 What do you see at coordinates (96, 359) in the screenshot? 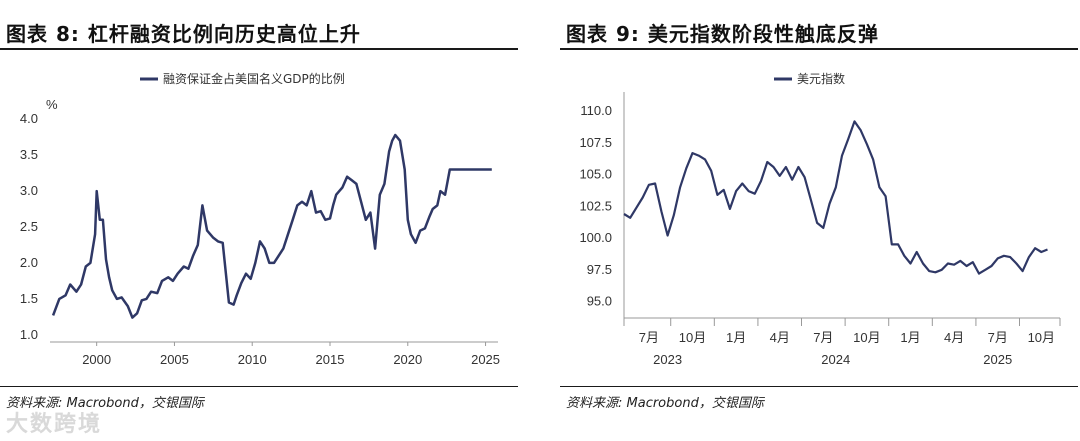
I see `left-x-tick: 2000` at bounding box center [96, 359].